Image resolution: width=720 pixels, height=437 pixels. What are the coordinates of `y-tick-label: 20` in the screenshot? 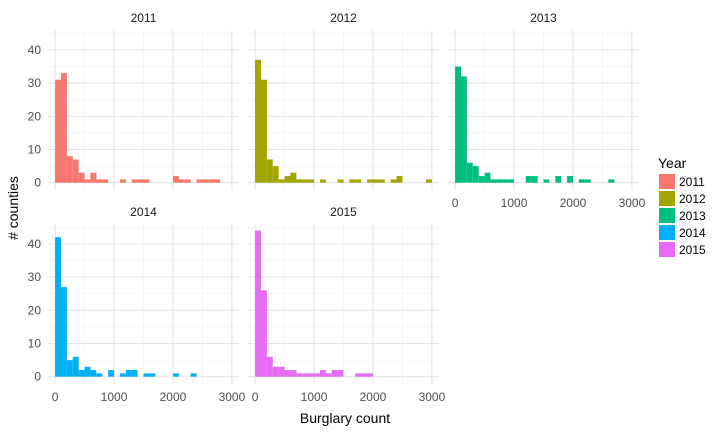 It's located at (35, 116).